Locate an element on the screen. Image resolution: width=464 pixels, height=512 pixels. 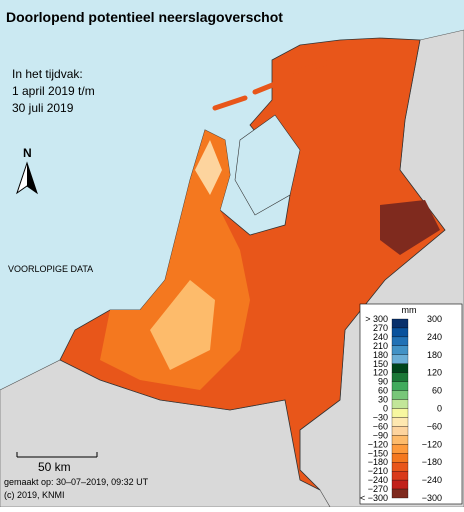
legend-label: −300 is located at coordinates (432, 498).